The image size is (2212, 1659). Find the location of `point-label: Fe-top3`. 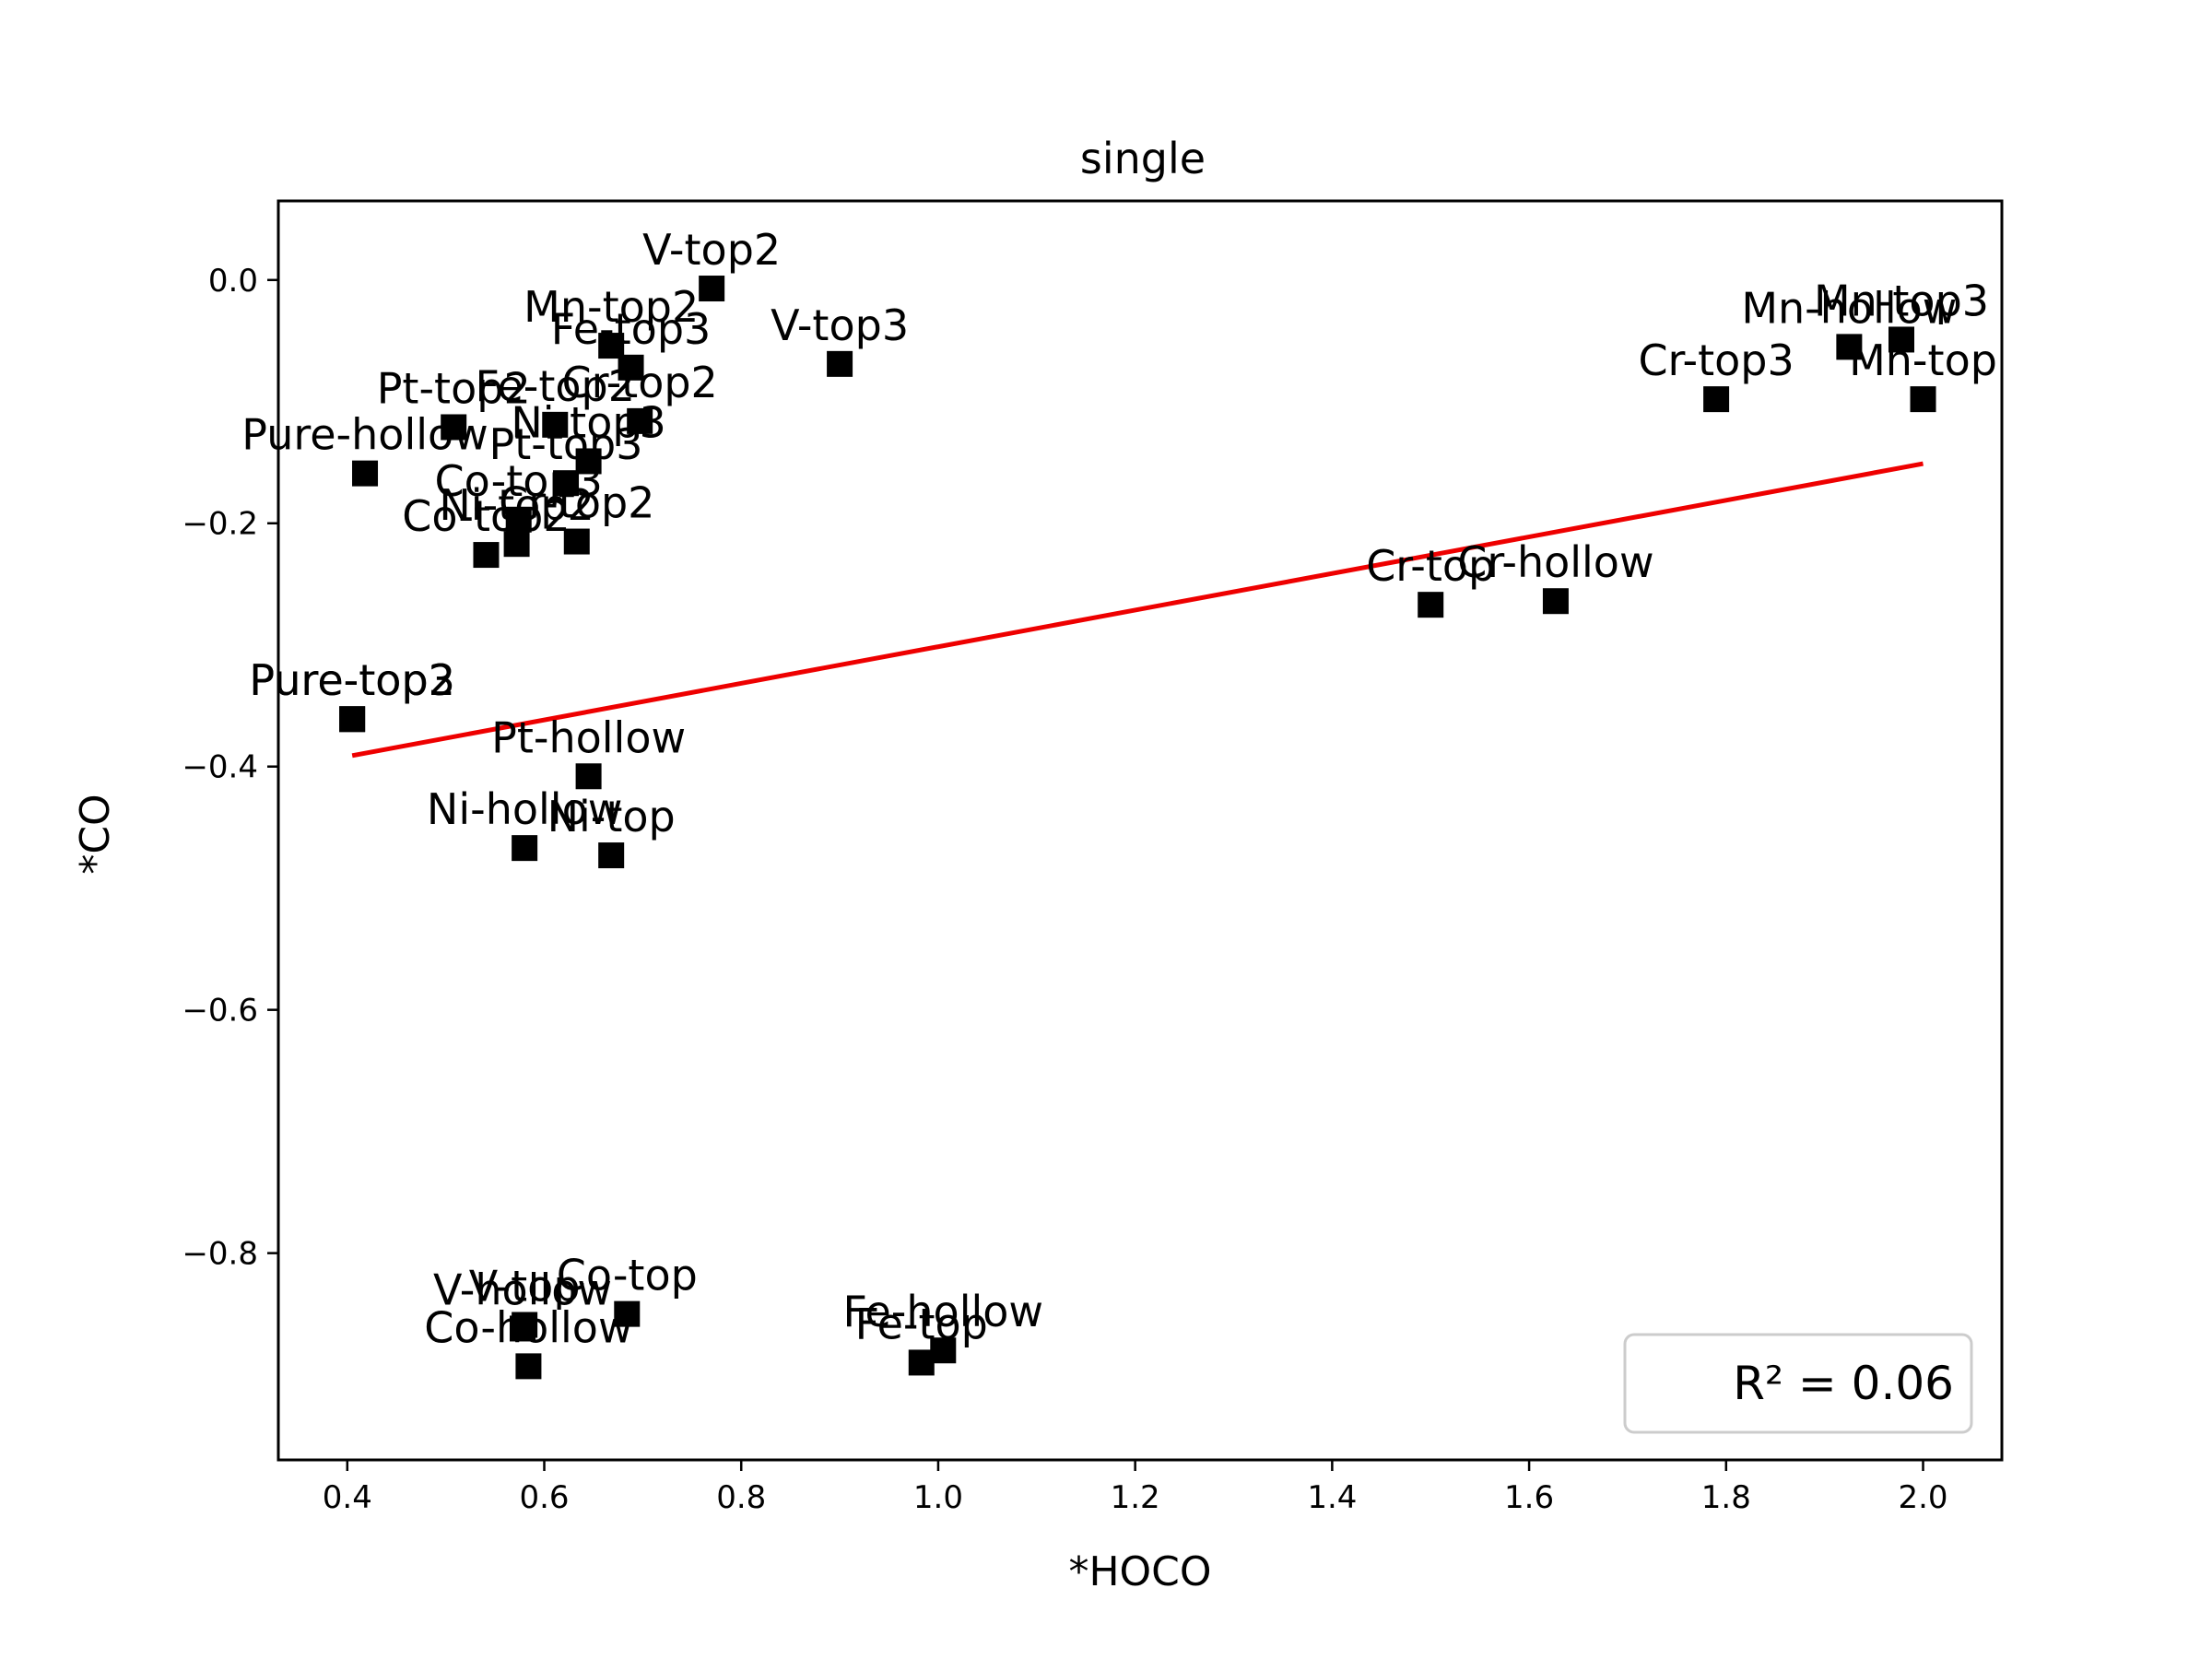

point-label: Fe-top3 is located at coordinates (631, 329).